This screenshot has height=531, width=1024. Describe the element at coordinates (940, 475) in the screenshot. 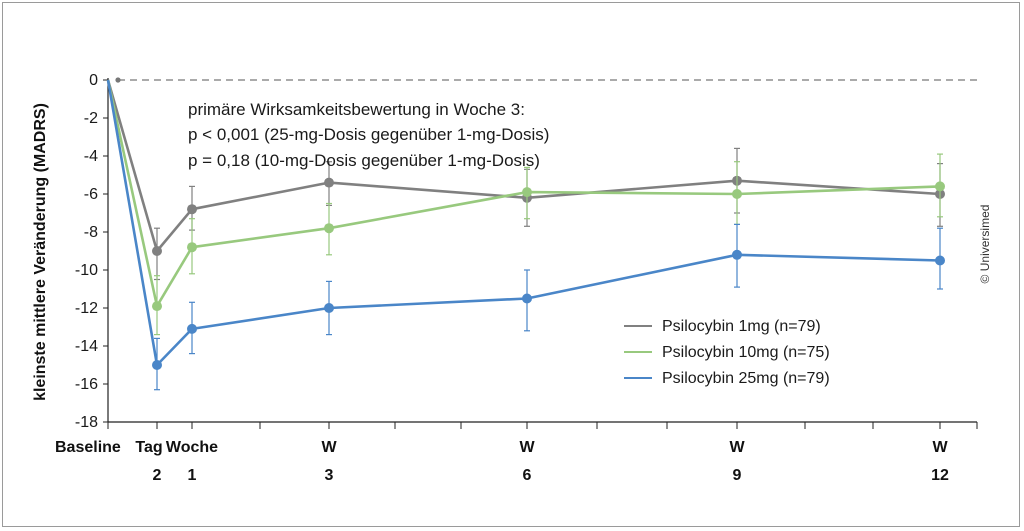

I see `x-tick-label: 12` at that location.